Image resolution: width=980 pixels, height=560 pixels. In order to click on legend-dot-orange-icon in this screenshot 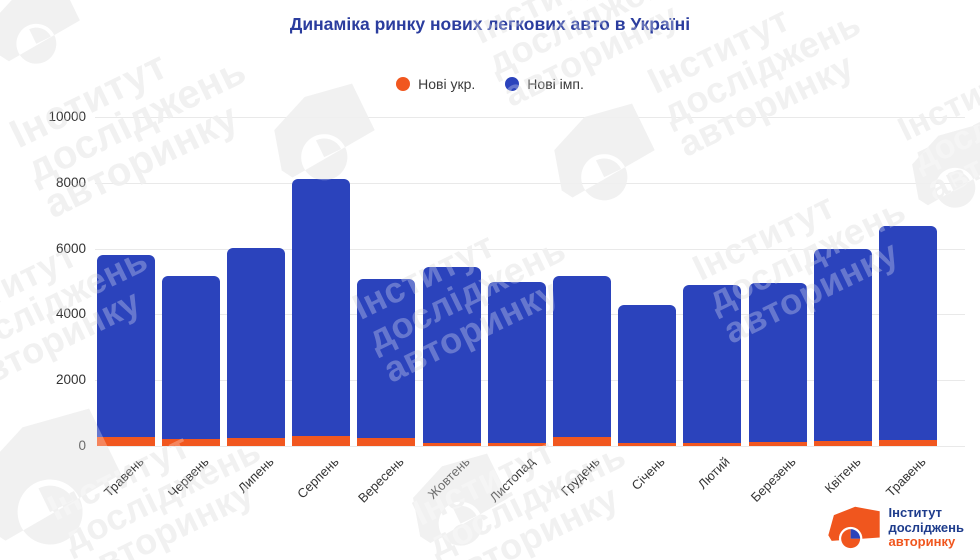, I will do `click(403, 84)`.